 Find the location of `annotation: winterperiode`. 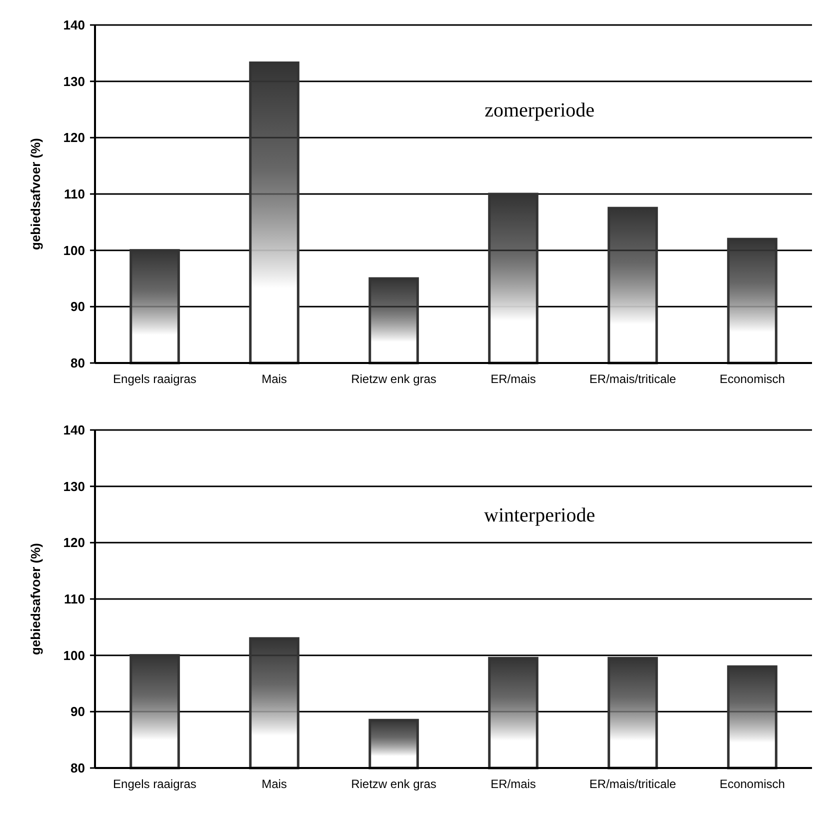

annotation: winterperiode is located at coordinates (540, 515).